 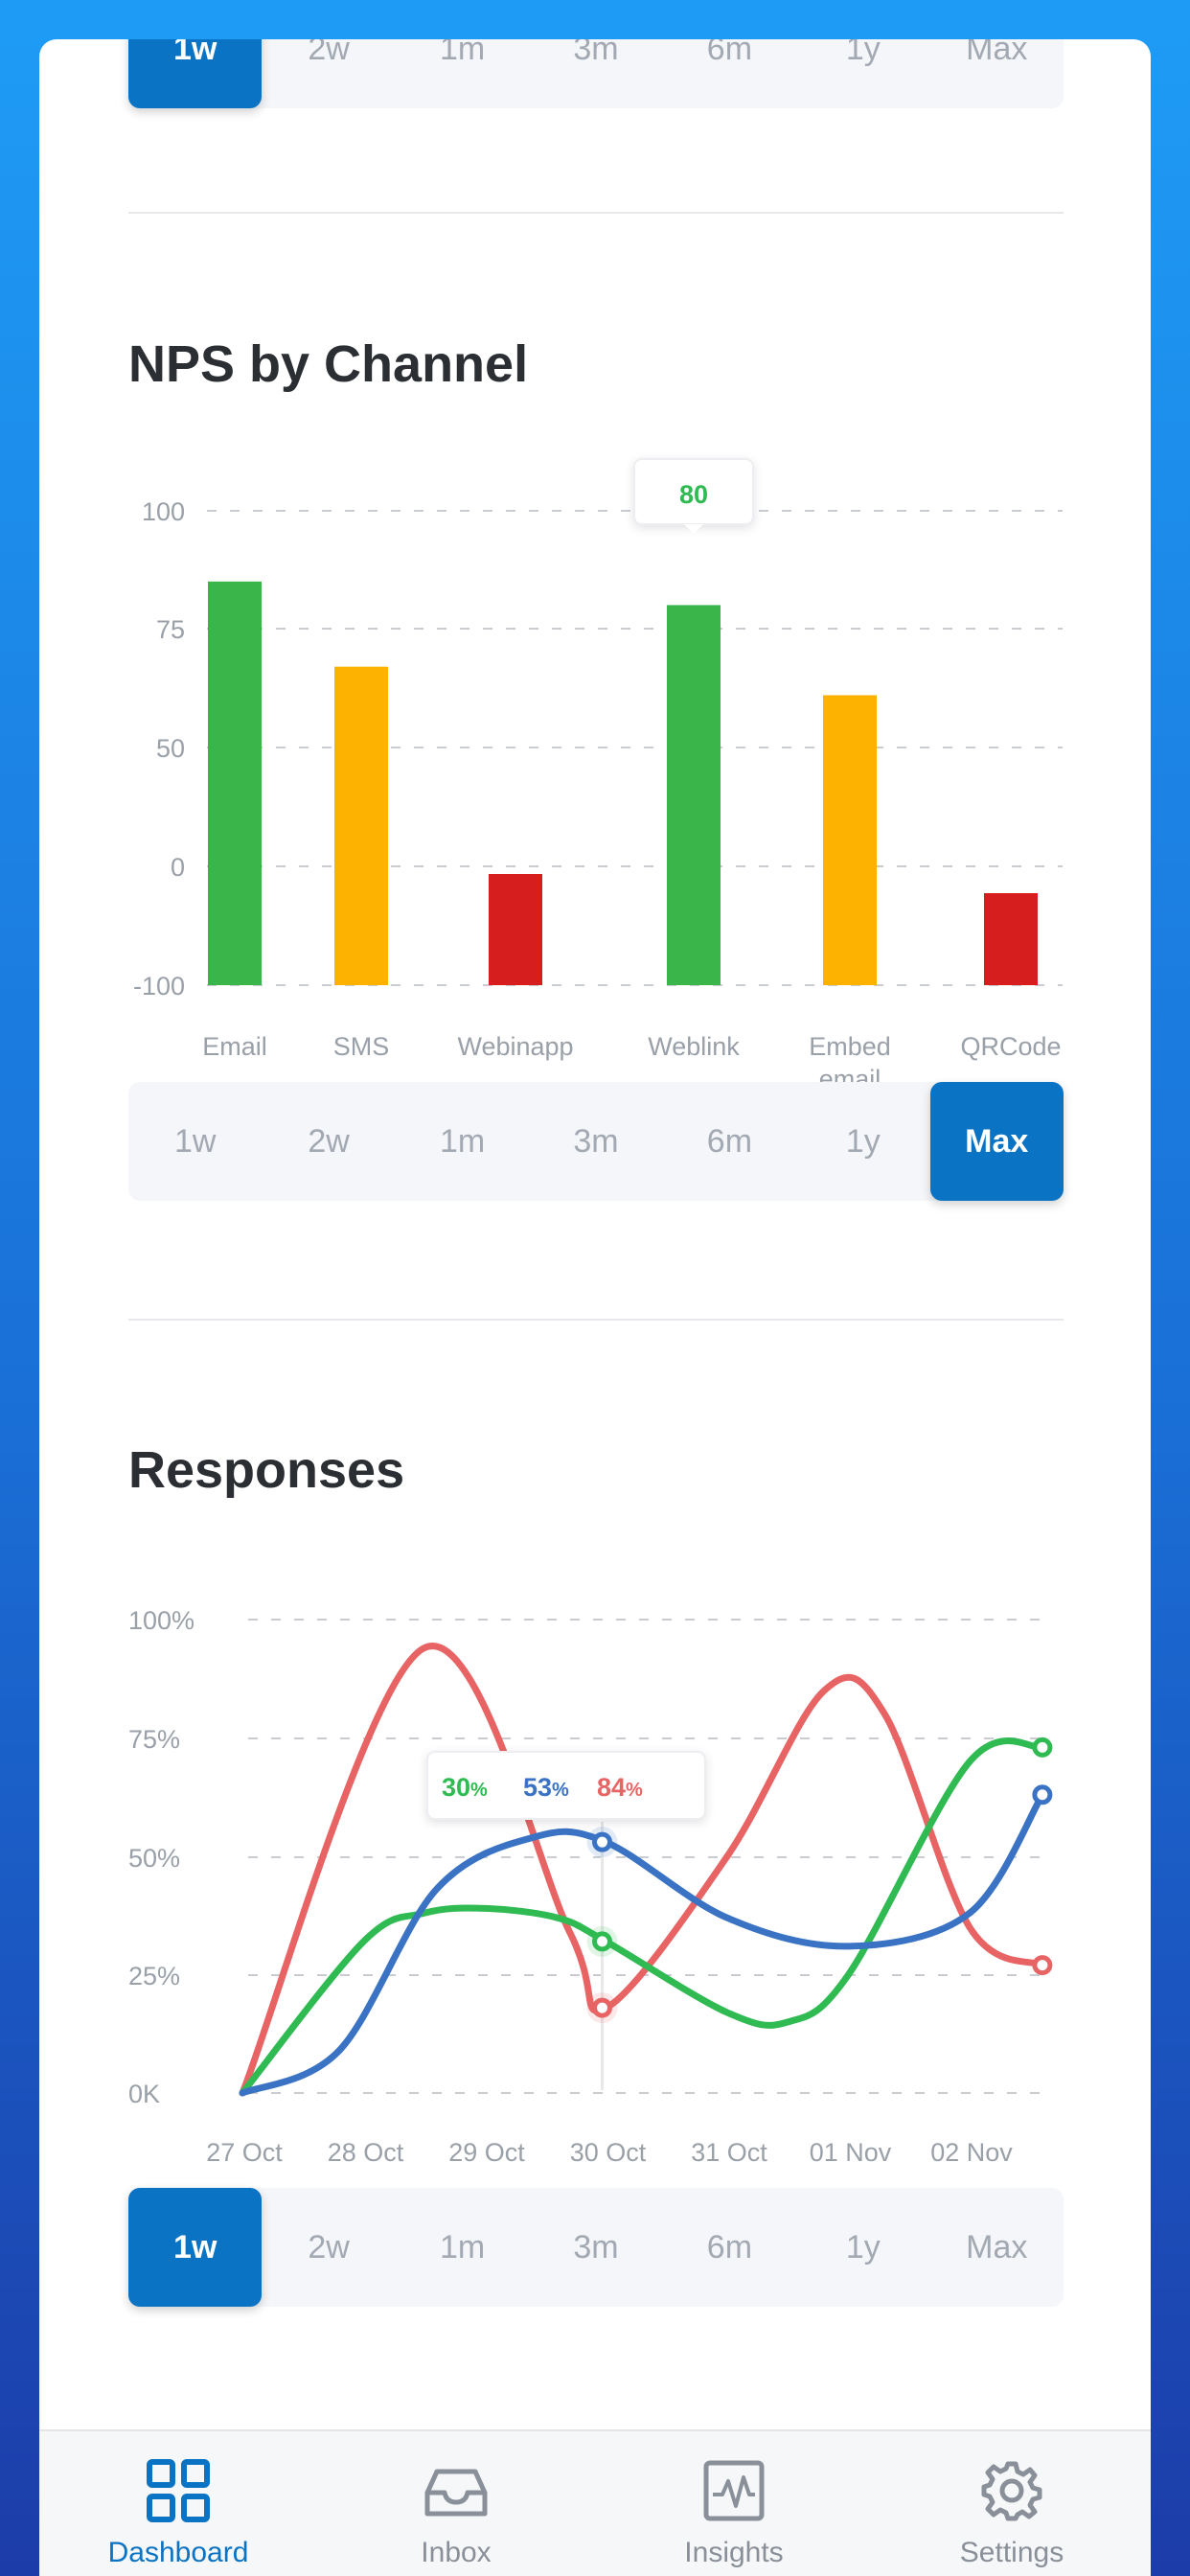 I want to click on tooltip-value-green: 30%, so click(x=465, y=1787).